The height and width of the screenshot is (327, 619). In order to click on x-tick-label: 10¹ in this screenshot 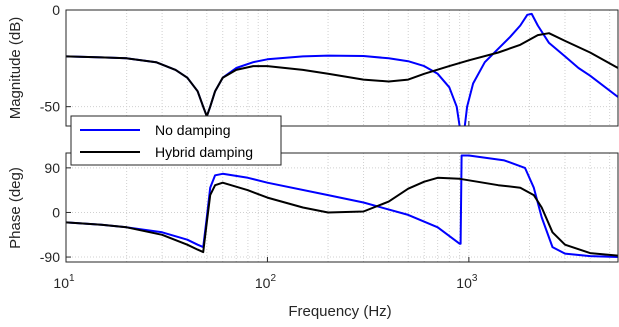, I will do `click(64, 282)`.